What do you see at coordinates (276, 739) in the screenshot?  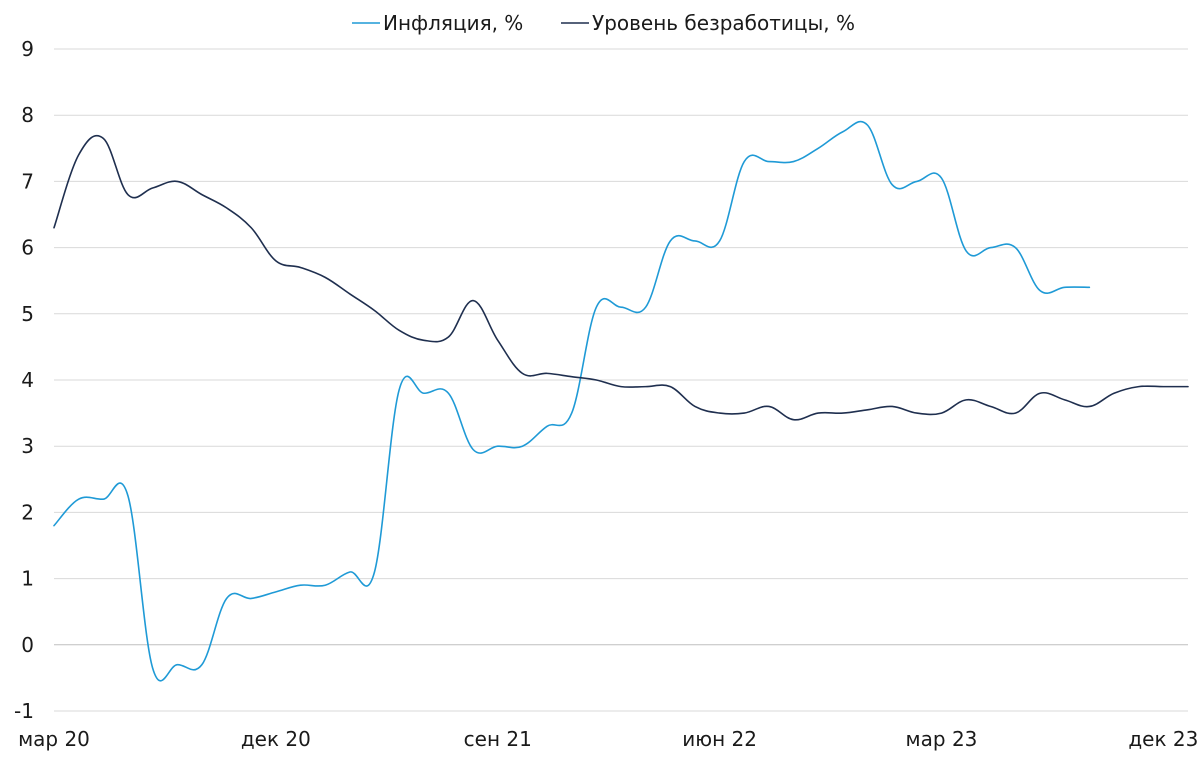 I see `x-tick-label: дек 20` at bounding box center [276, 739].